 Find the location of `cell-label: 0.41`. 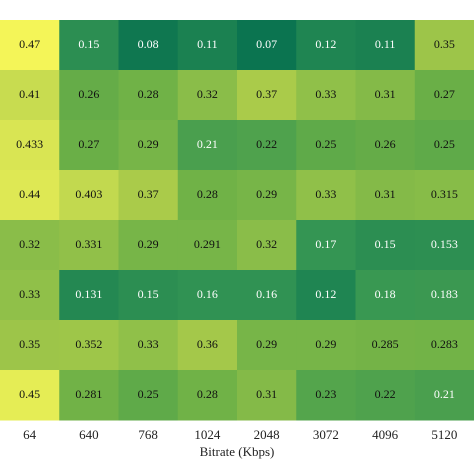

cell-label: 0.41 is located at coordinates (29, 94).